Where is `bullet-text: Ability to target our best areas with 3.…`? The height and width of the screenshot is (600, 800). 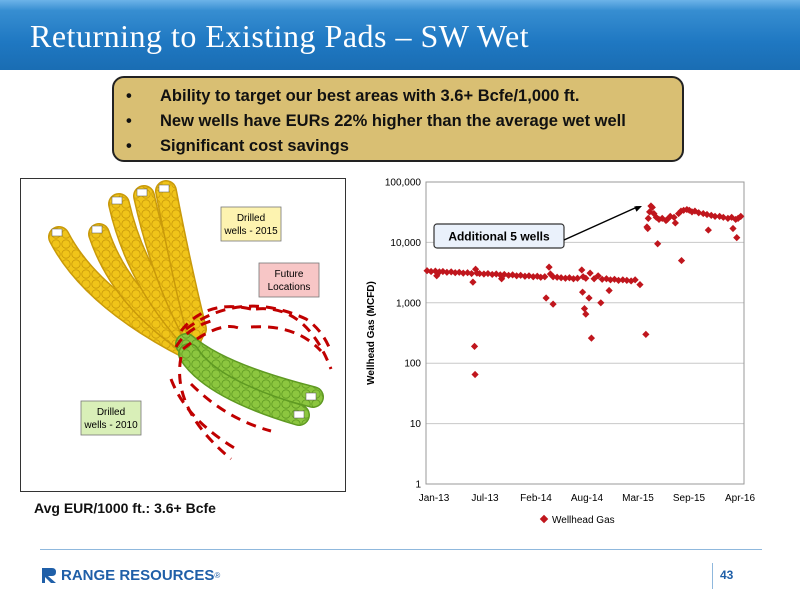 bullet-text: Ability to target our best areas with 3.… is located at coordinates (370, 96).